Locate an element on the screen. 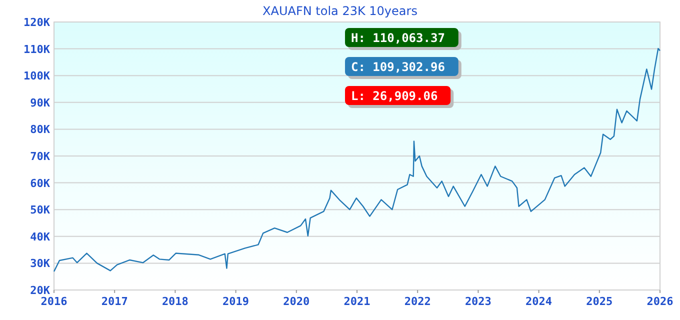 The width and height of the screenshot is (680, 320). y-tick-label: 80K is located at coordinates (40, 129).